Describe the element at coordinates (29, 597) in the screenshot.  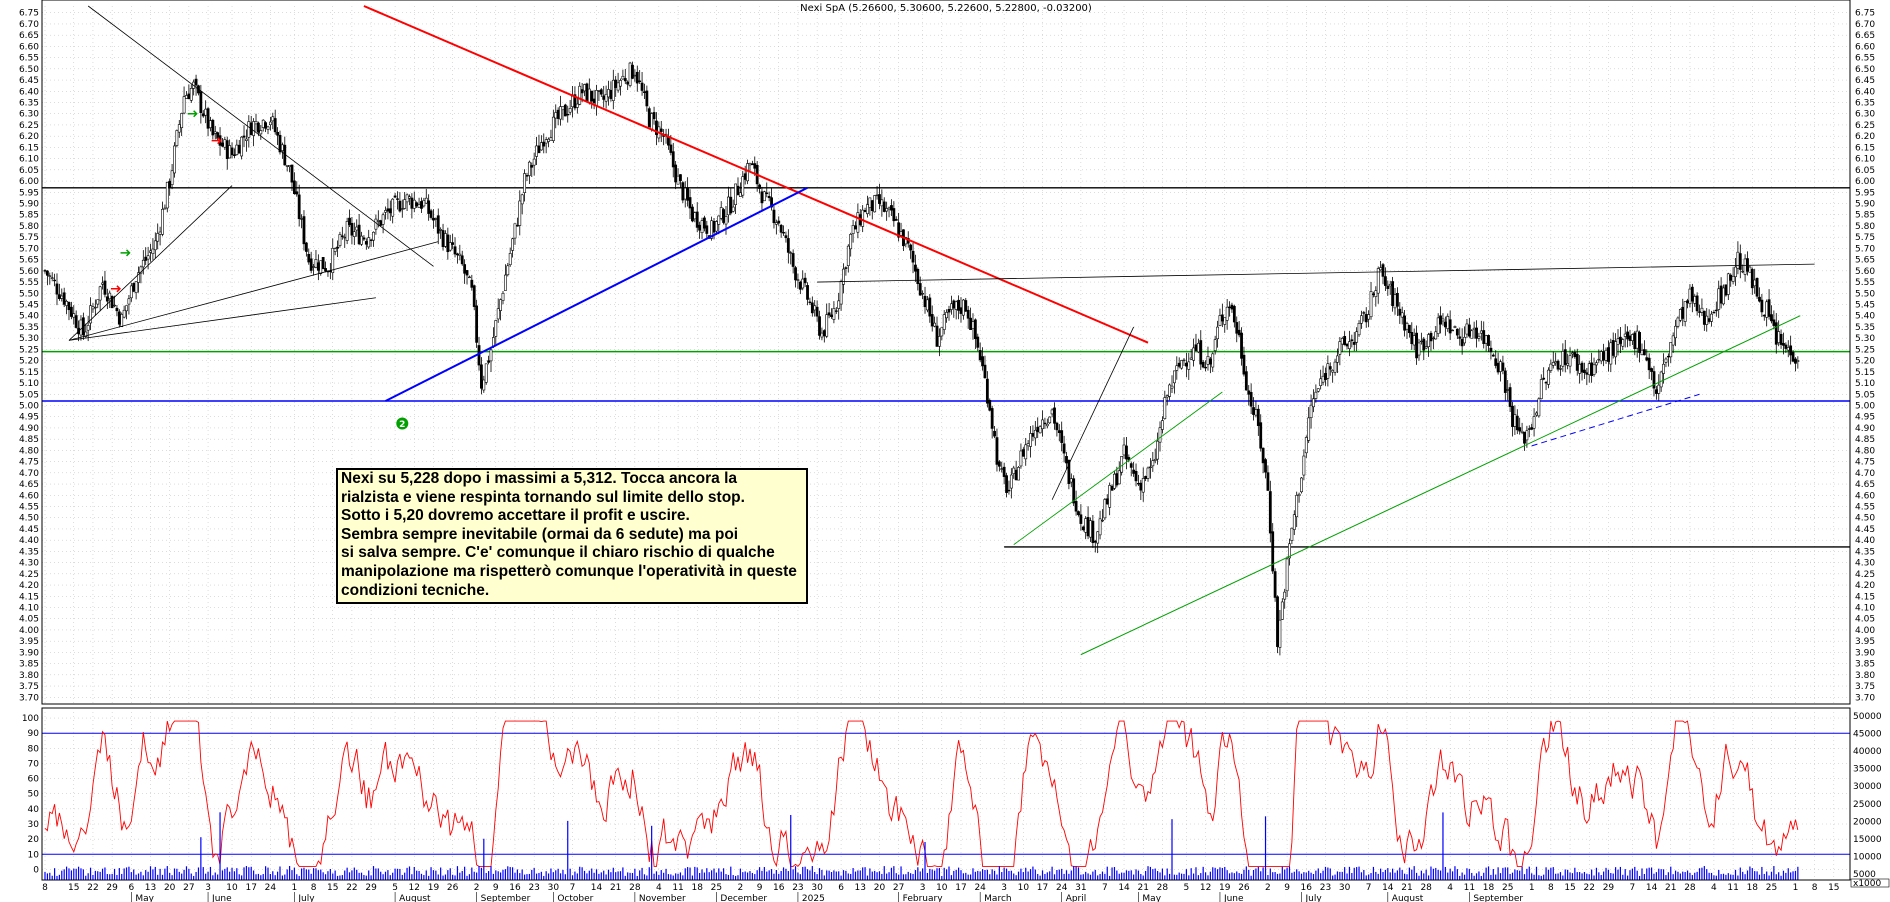
I see `price-tick-left: 4.15` at that location.